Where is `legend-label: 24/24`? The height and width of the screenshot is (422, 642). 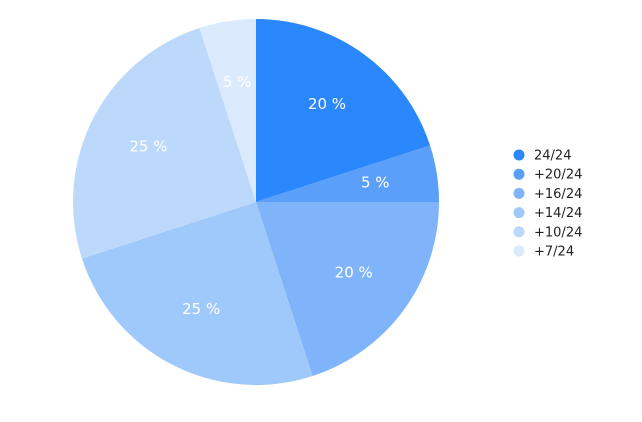 legend-label: 24/24 is located at coordinates (552, 156).